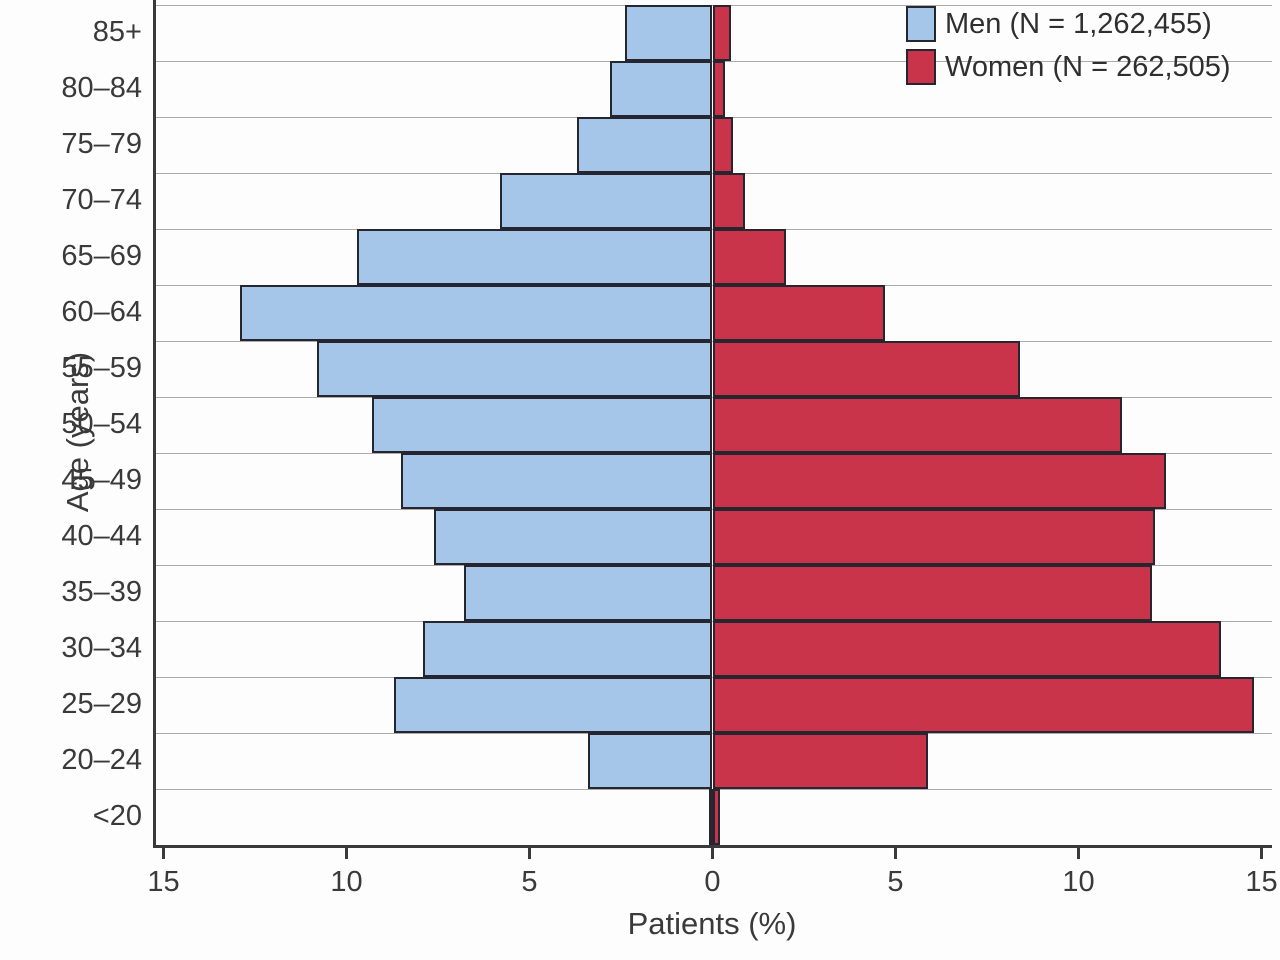  Describe the element at coordinates (645, 145) in the screenshot. I see `men-bar-75–79` at that location.